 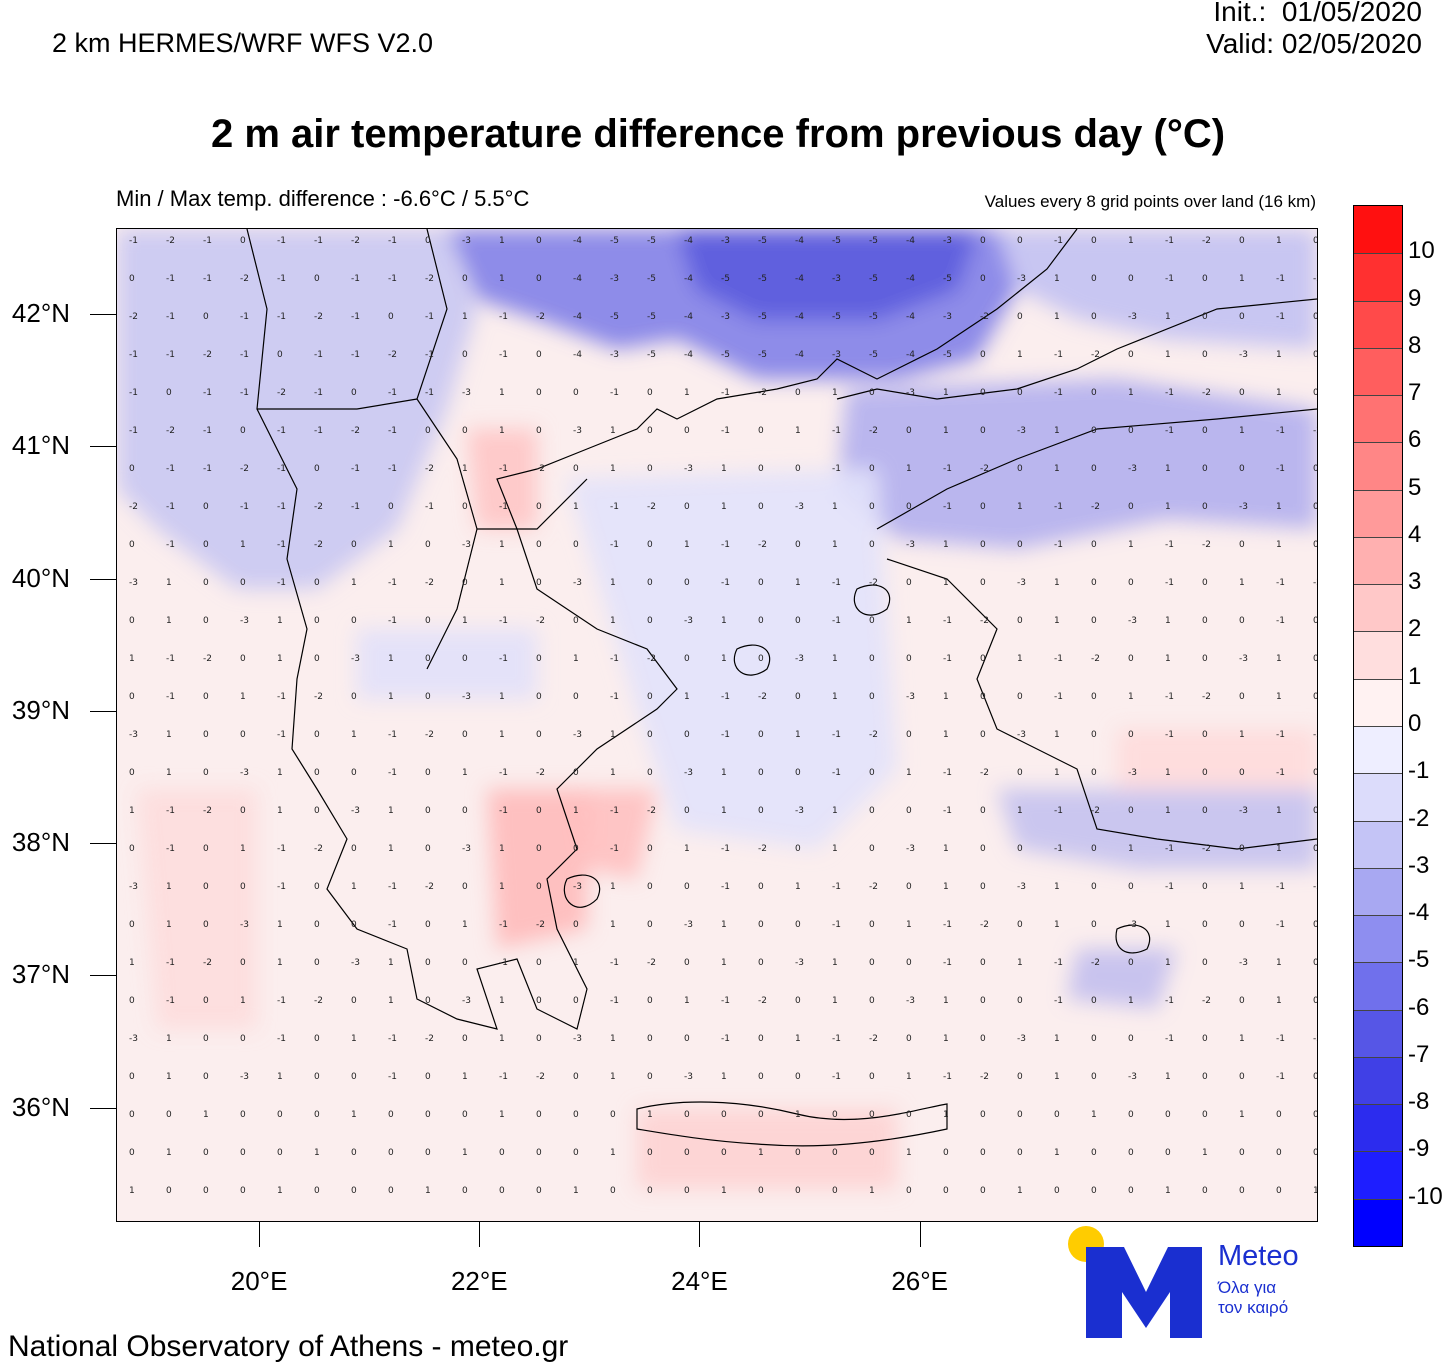 I want to click on legend-label: 1, so click(x=1415, y=676).